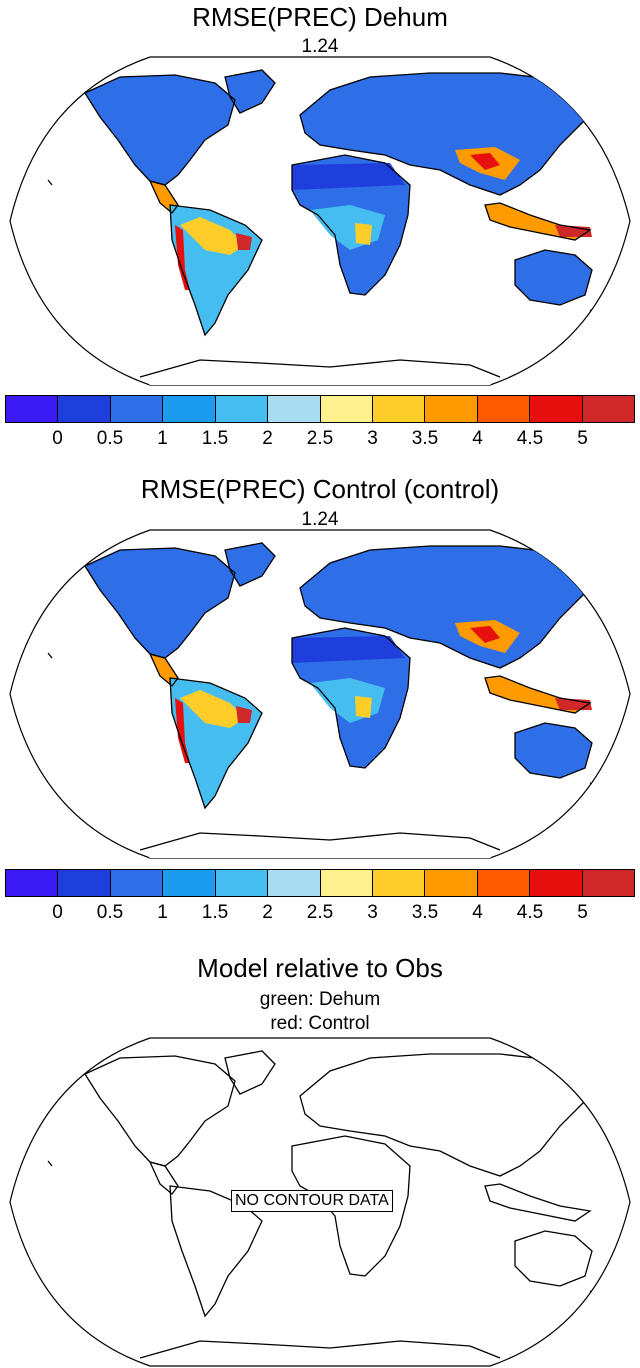  What do you see at coordinates (320, 46) in the screenshot?
I see `panel1-value: 1.24` at bounding box center [320, 46].